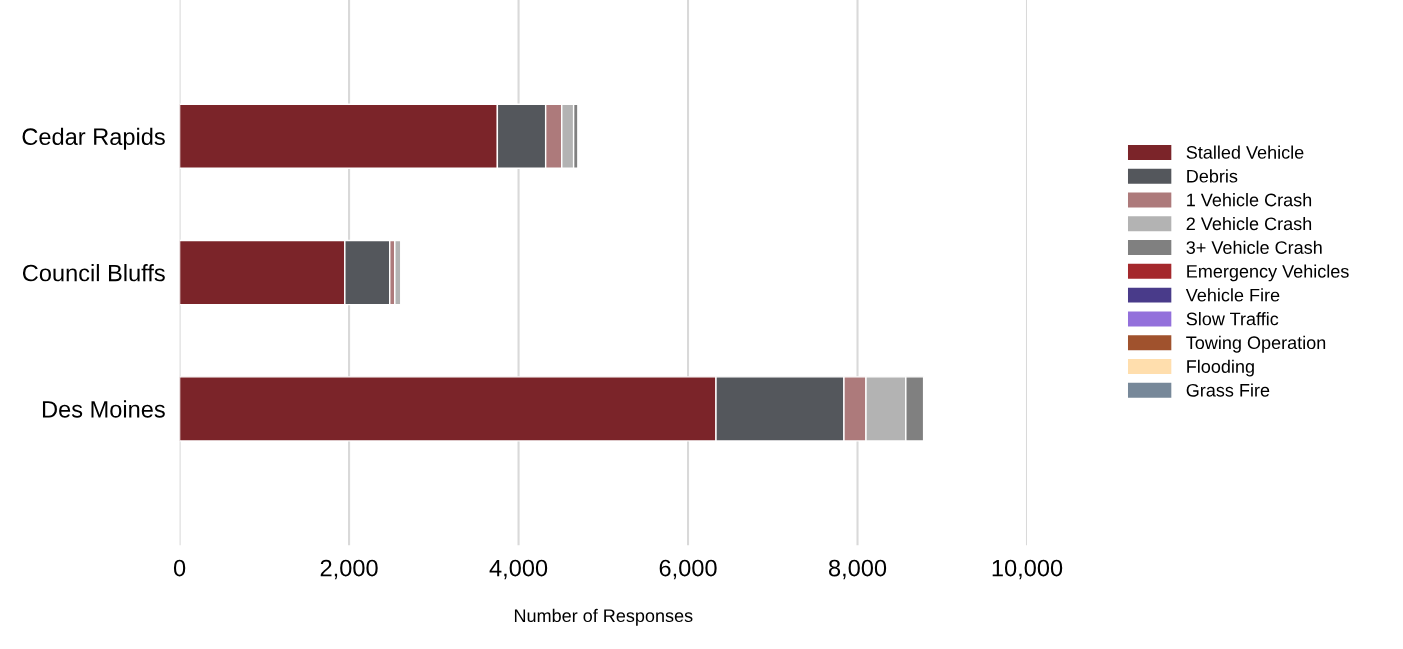 Image resolution: width=1403 pixels, height=649 pixels. I want to click on legend-label: Vehicle Fire, so click(1232, 295).